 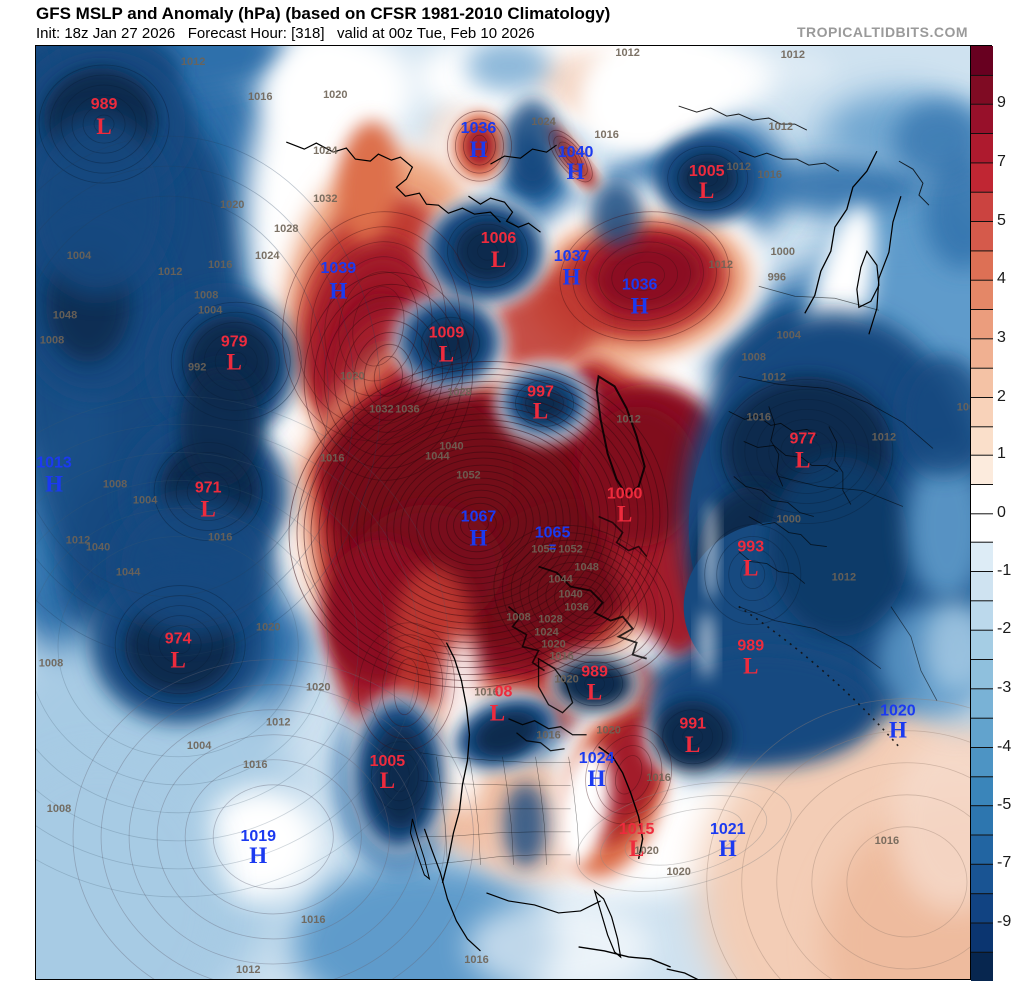 What do you see at coordinates (707, 171) in the screenshot?
I see `svg-text: 1005` at bounding box center [707, 171].